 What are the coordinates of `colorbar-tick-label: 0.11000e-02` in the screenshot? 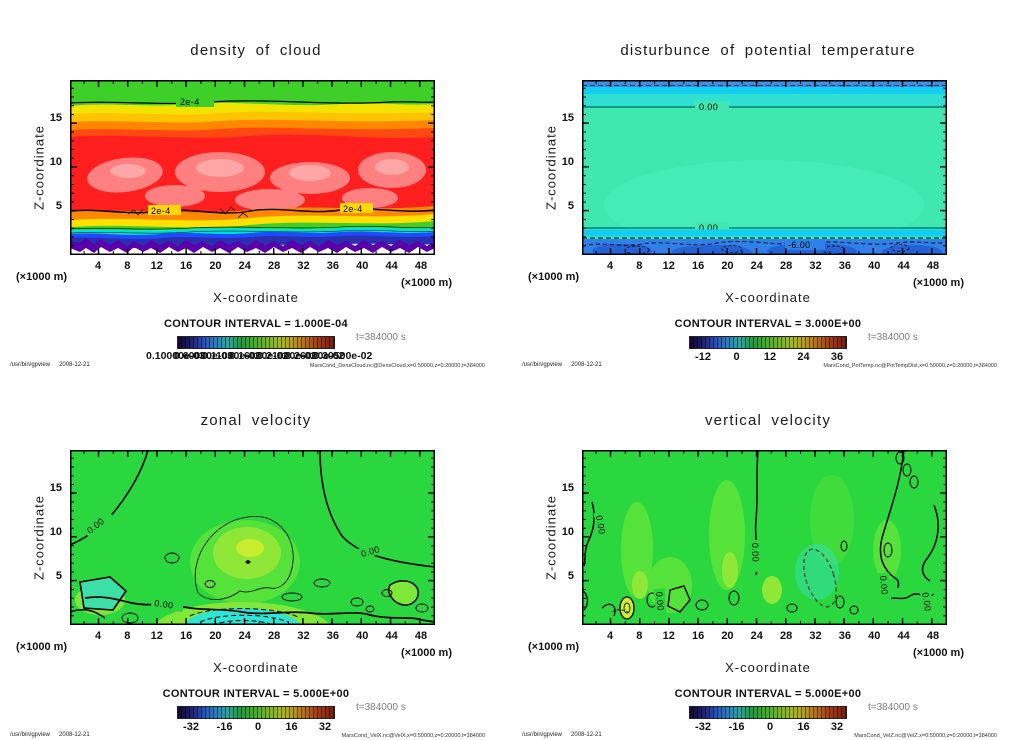 It's located at (231, 356).